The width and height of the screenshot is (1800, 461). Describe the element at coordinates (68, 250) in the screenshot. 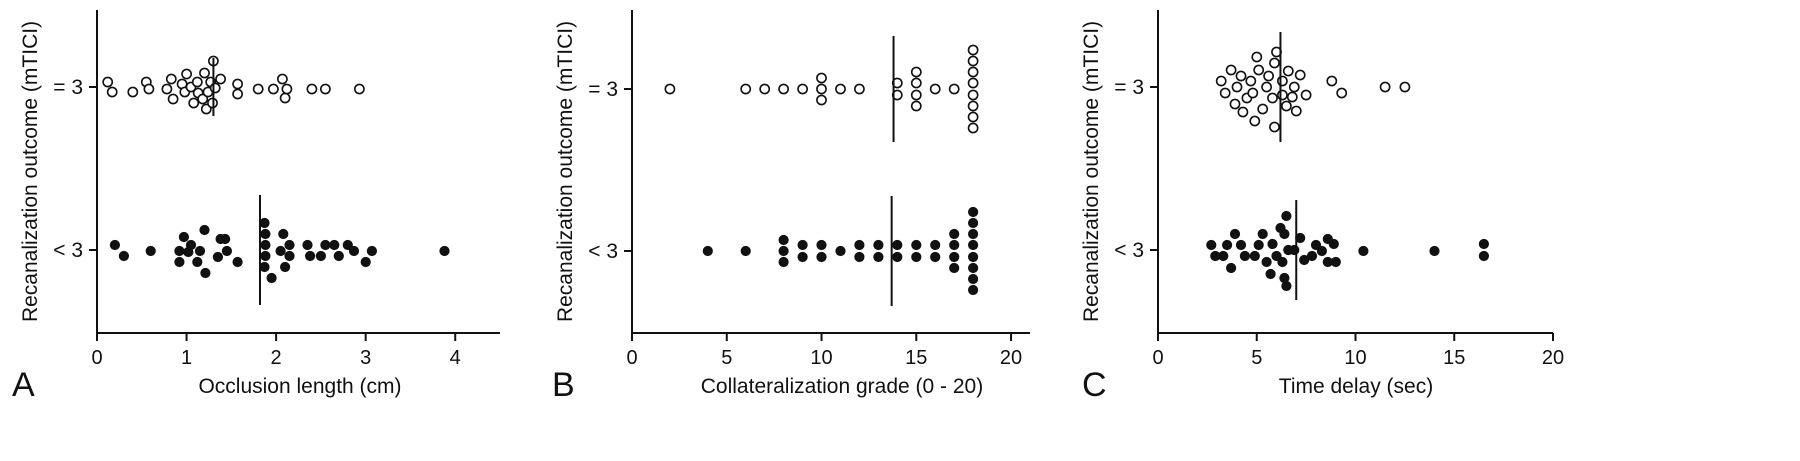

I see `panel-a-category-label: < 3` at that location.